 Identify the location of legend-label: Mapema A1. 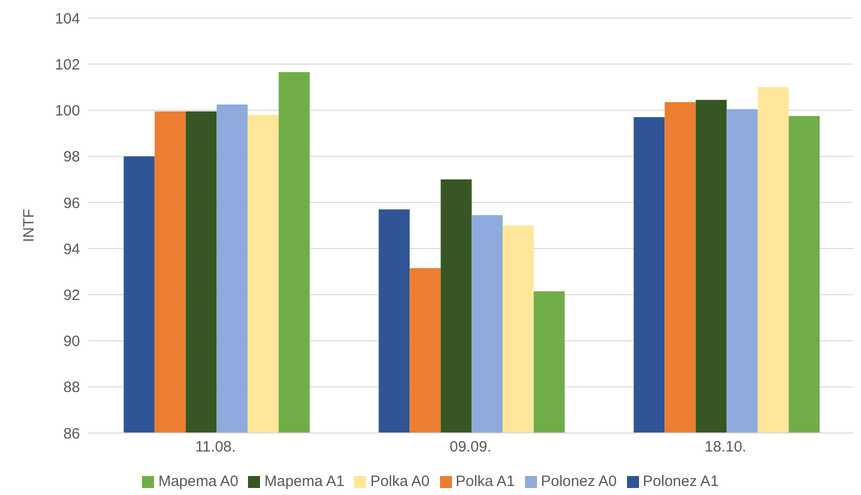
(304, 481).